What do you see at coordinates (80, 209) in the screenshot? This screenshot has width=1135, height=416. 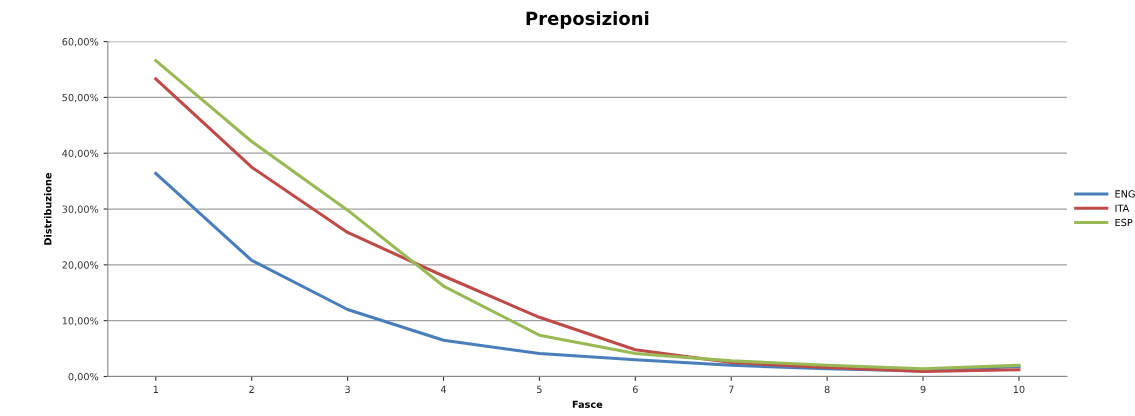 I see `y-tick-label: 30,00%` at bounding box center [80, 209].